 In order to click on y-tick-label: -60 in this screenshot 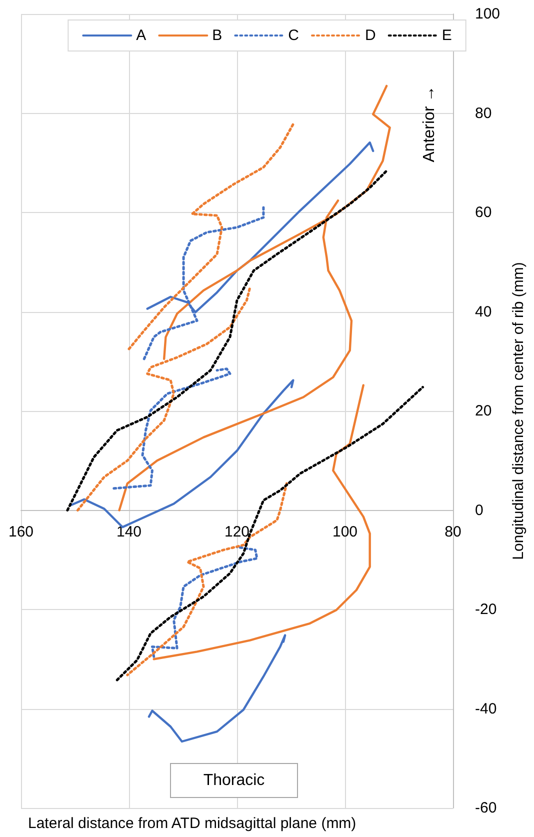, I will do `click(486, 808)`.